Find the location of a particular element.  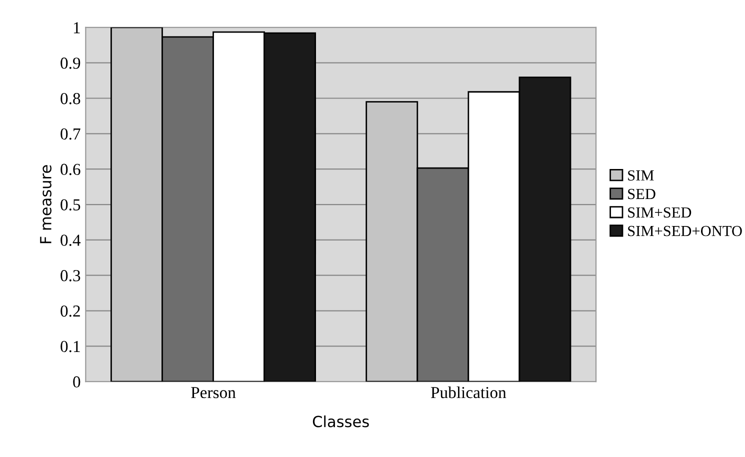

y-tick-label: 0.7 is located at coordinates (70, 134).